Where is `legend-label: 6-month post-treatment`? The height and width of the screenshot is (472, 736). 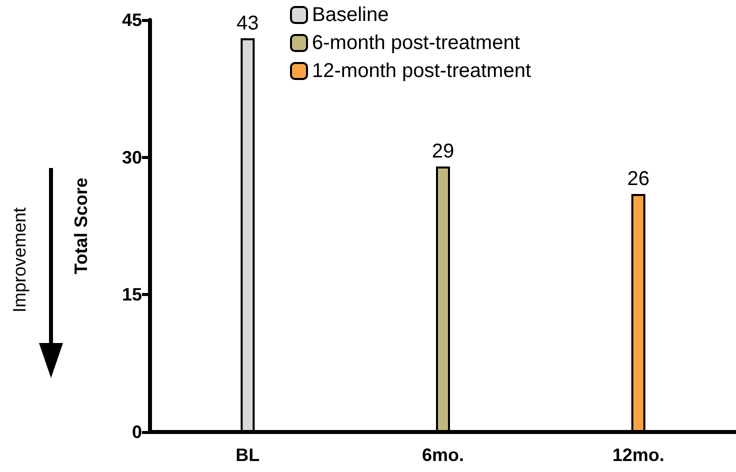
legend-label: 6-month post-treatment is located at coordinates (416, 43).